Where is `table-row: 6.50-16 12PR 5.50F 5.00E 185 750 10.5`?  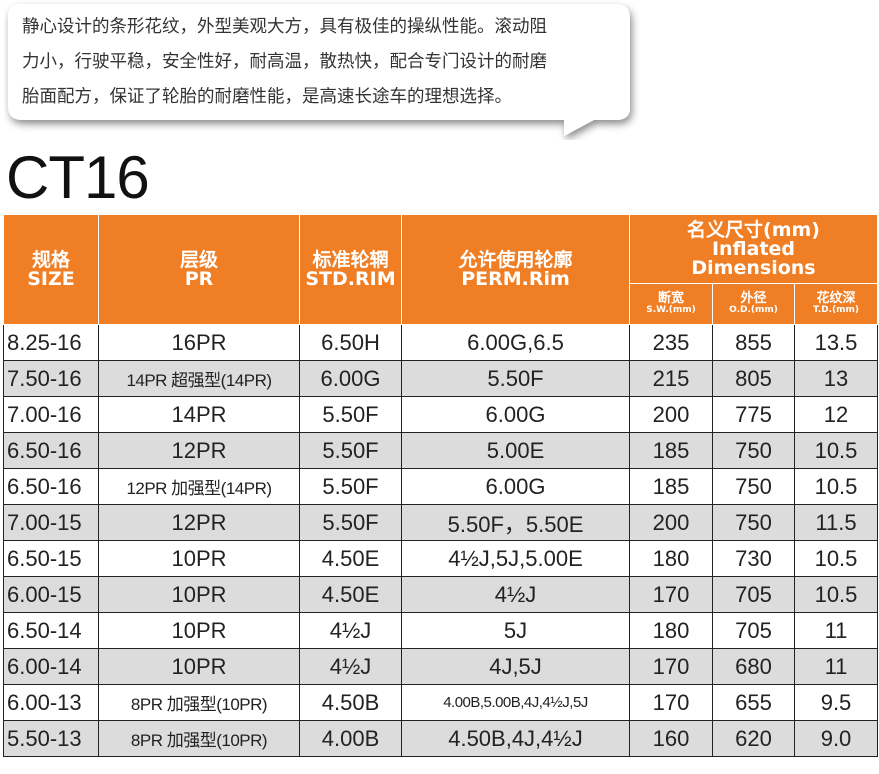 table-row: 6.50-16 12PR 5.50F 5.00E 185 750 10.5 is located at coordinates (440, 450).